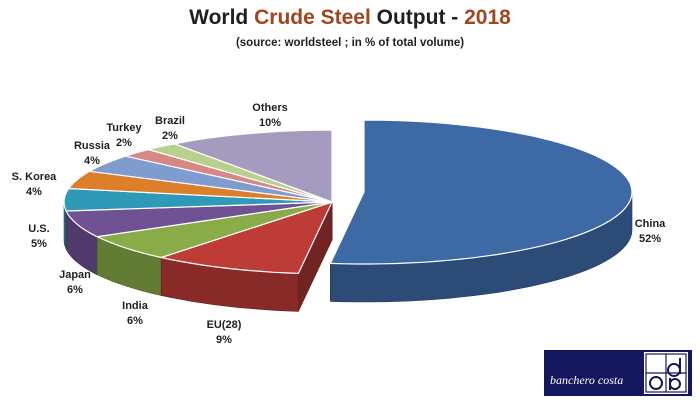 The width and height of the screenshot is (700, 402). Describe the element at coordinates (38, 229) in the screenshot. I see `slice-label-u-s-: U.S.` at that location.